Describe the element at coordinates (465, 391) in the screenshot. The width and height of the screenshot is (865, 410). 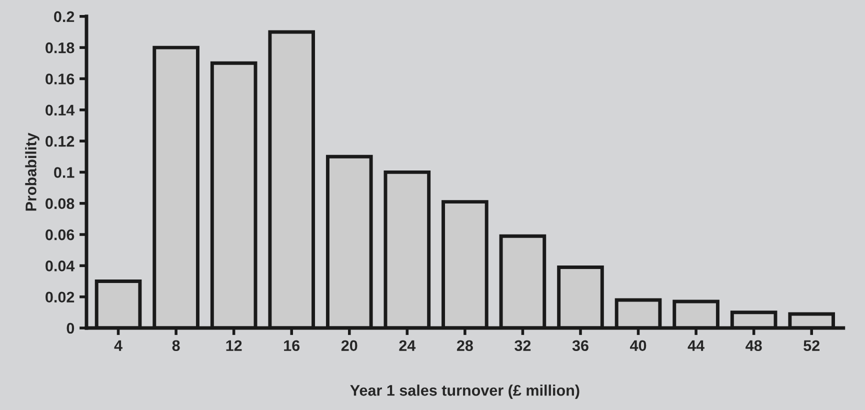
I see `x-axis-title: Year 1 sales turnover (£ million)` at that location.